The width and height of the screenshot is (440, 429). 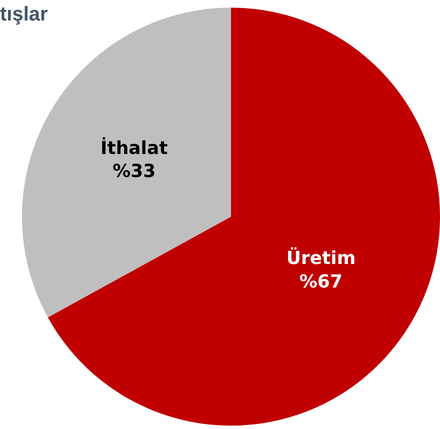 I want to click on slice-label: İthalat, so click(x=134, y=147).